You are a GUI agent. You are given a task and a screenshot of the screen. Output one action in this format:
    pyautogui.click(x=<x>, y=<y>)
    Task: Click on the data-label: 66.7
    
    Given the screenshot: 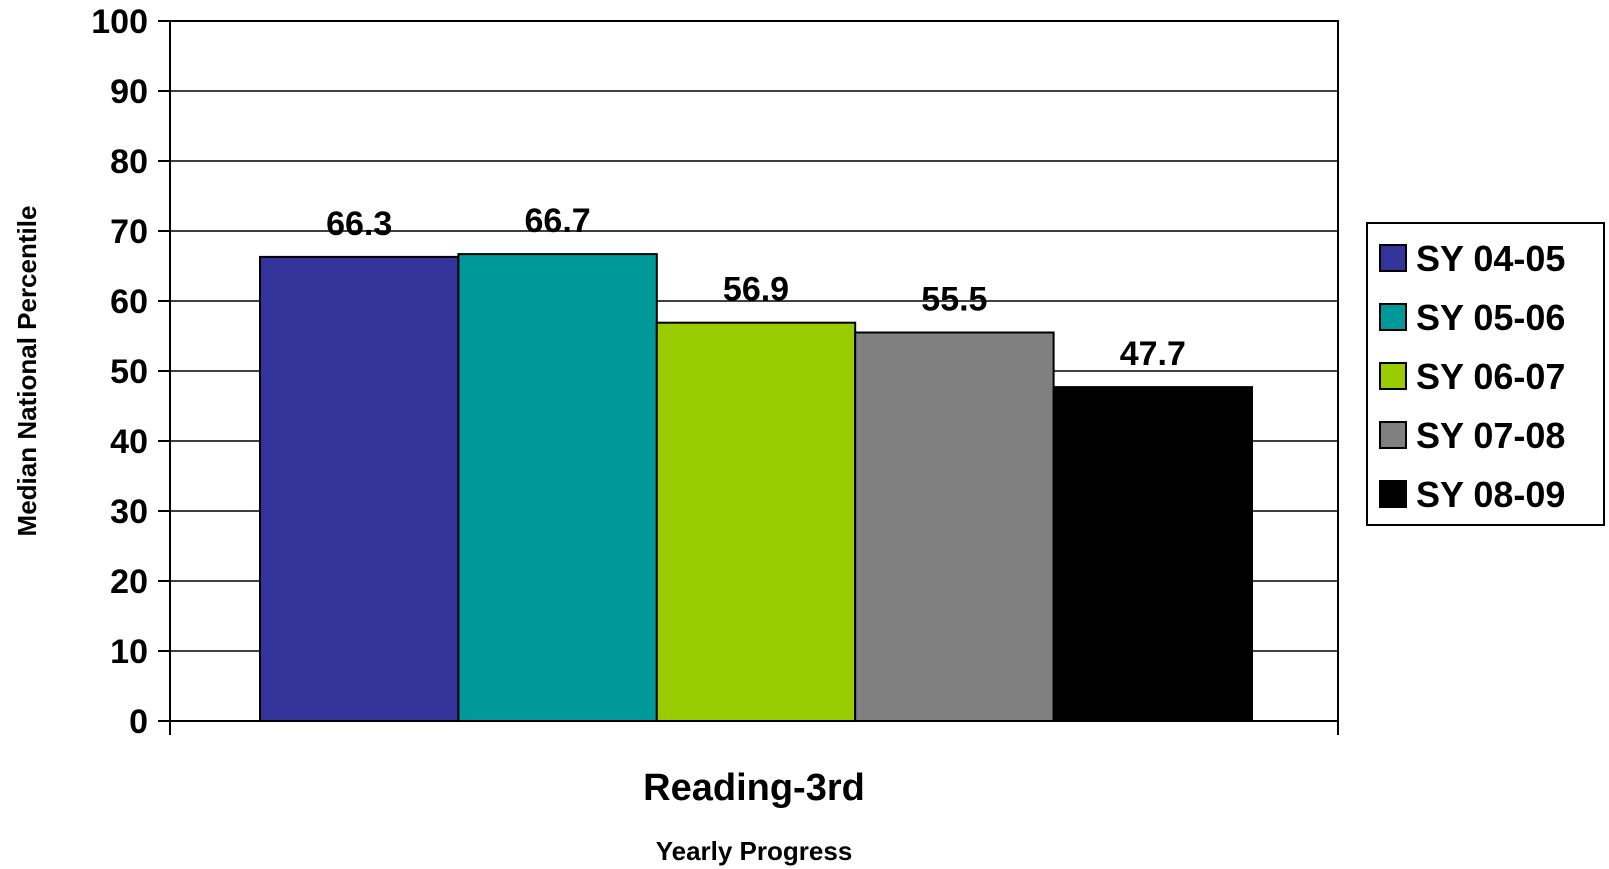 What is the action you would take?
    pyautogui.click(x=558, y=221)
    